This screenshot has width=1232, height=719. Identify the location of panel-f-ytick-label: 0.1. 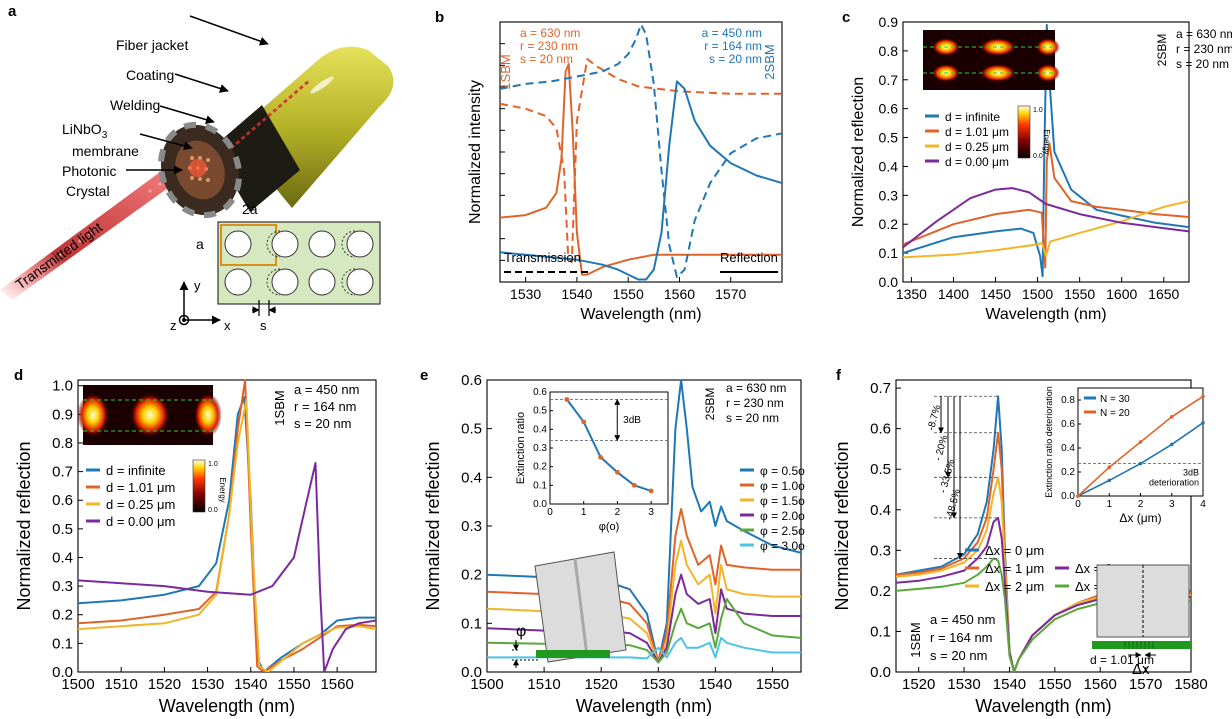
(880, 631).